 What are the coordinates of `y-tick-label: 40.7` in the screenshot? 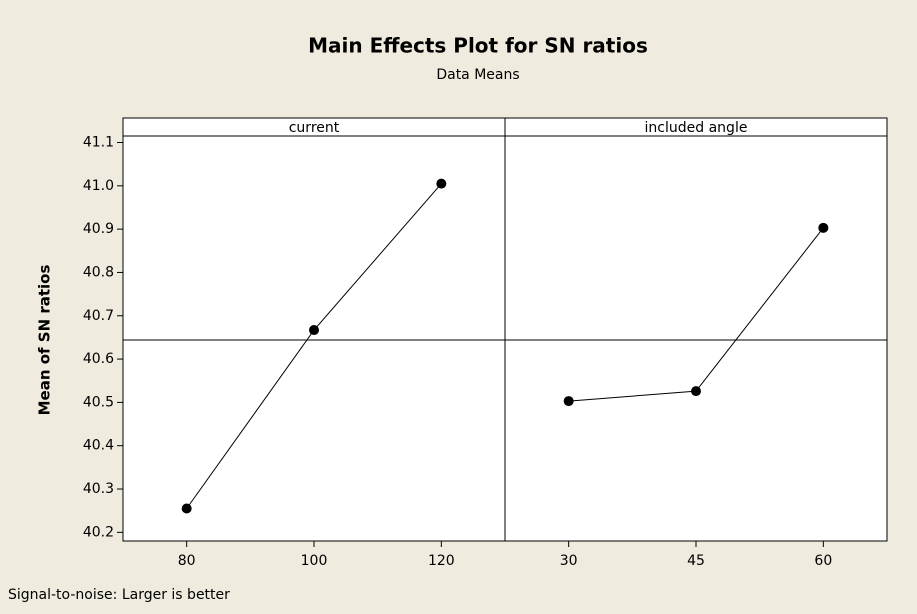 It's located at (98, 316).